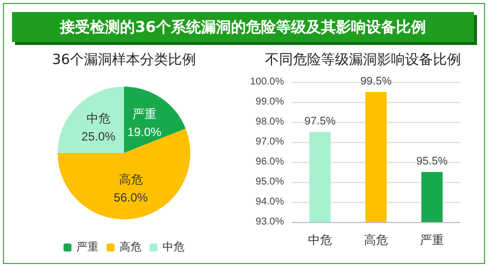  Describe the element at coordinates (270, 202) in the screenshot. I see `y-tick-label: 94.0%` at that location.